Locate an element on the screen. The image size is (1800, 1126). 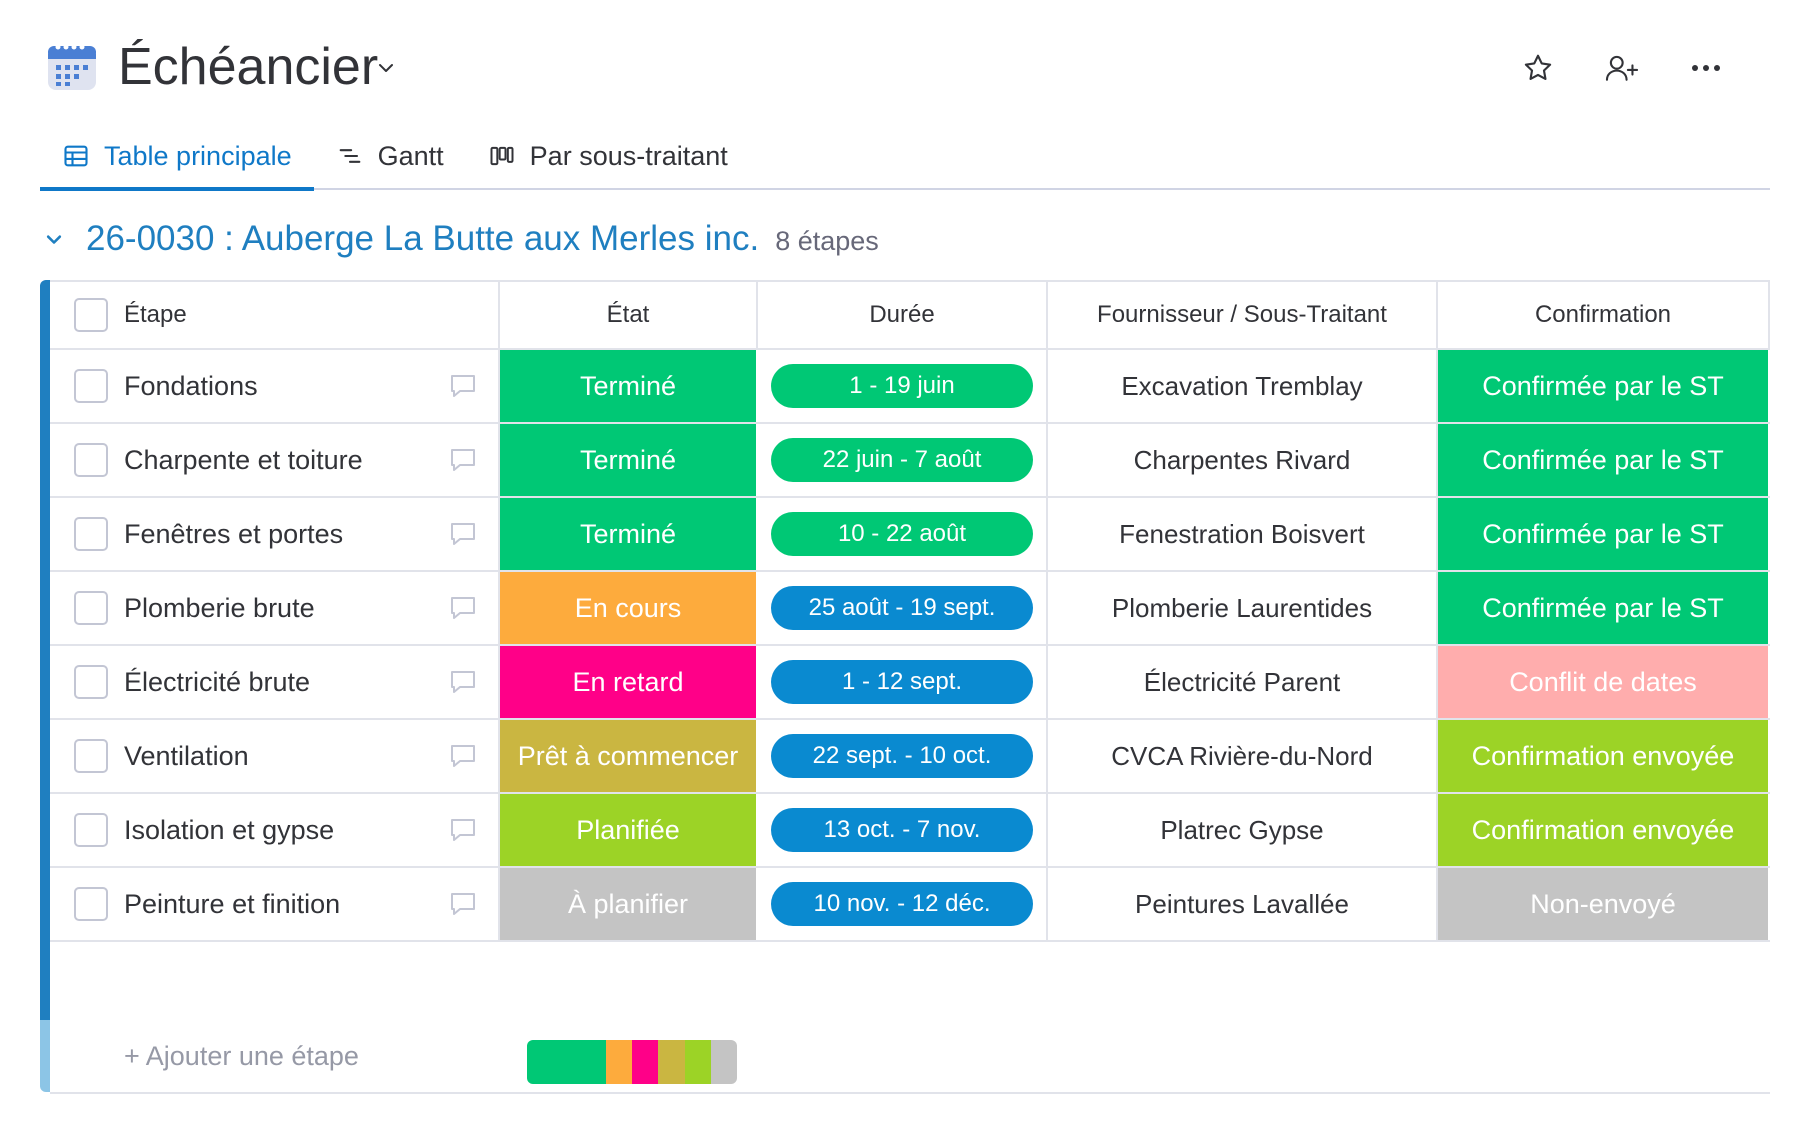
select-all-checkbox is located at coordinates (91, 315).